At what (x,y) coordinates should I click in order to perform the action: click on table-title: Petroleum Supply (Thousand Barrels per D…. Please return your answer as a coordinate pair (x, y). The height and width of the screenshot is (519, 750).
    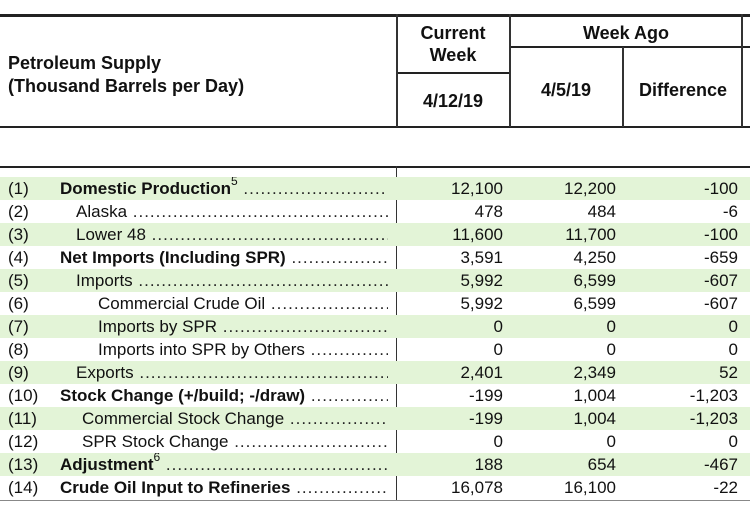
    Looking at the image, I should click on (126, 75).